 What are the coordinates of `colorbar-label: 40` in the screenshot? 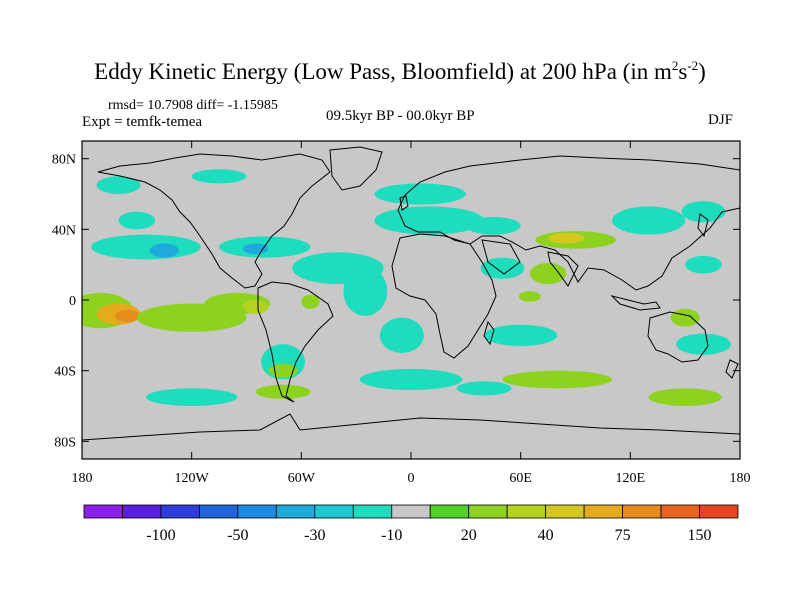 It's located at (546, 535).